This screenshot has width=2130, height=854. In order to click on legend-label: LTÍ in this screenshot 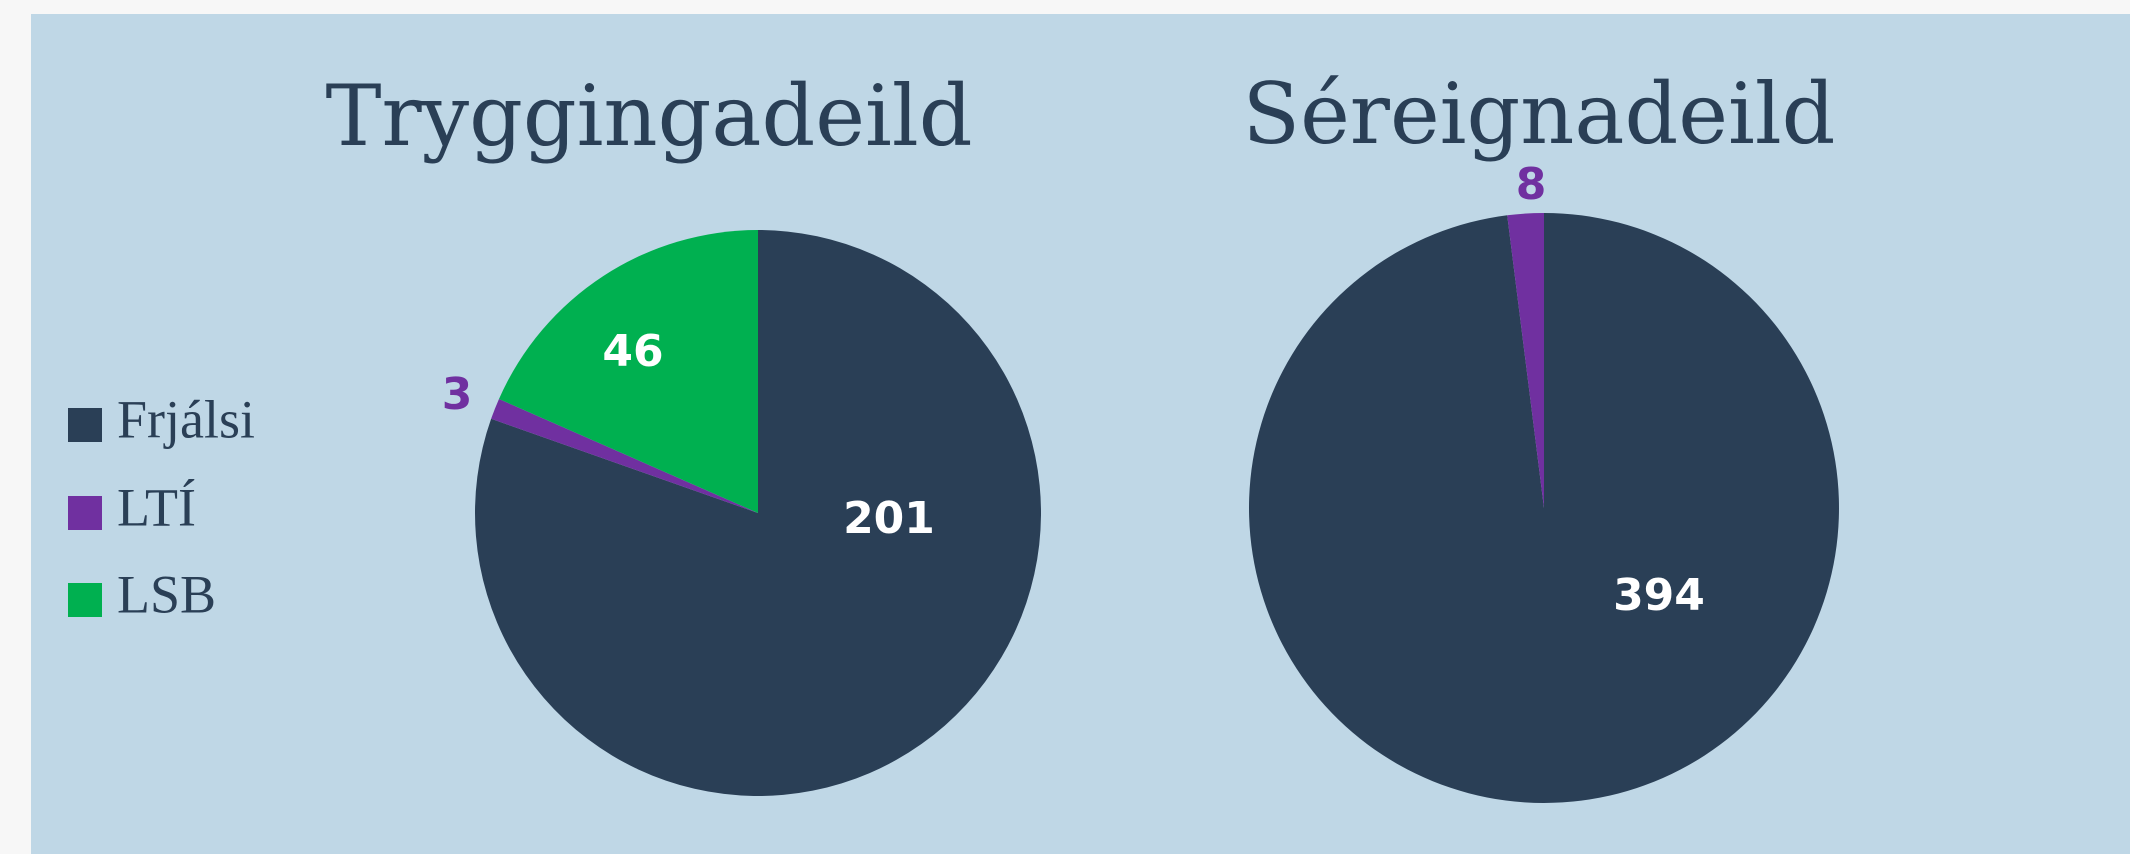, I will do `click(156, 507)`.